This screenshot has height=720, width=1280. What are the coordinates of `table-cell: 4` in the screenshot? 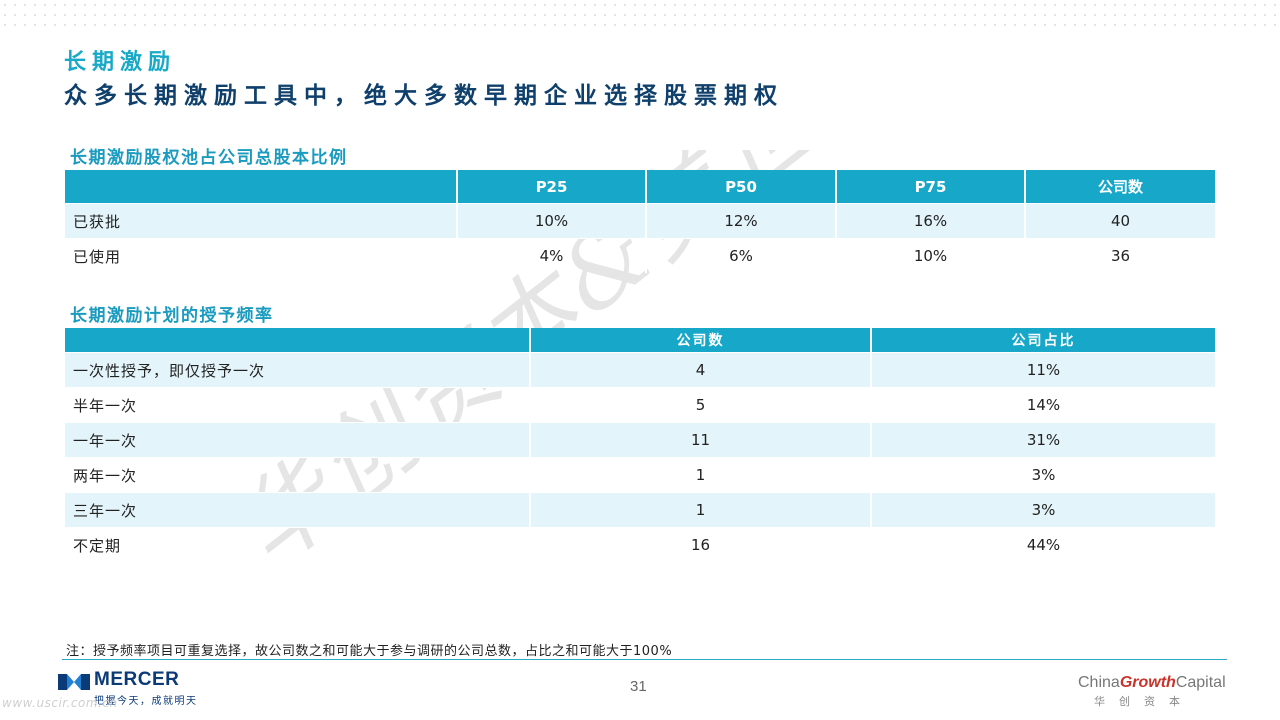 It's located at (701, 369).